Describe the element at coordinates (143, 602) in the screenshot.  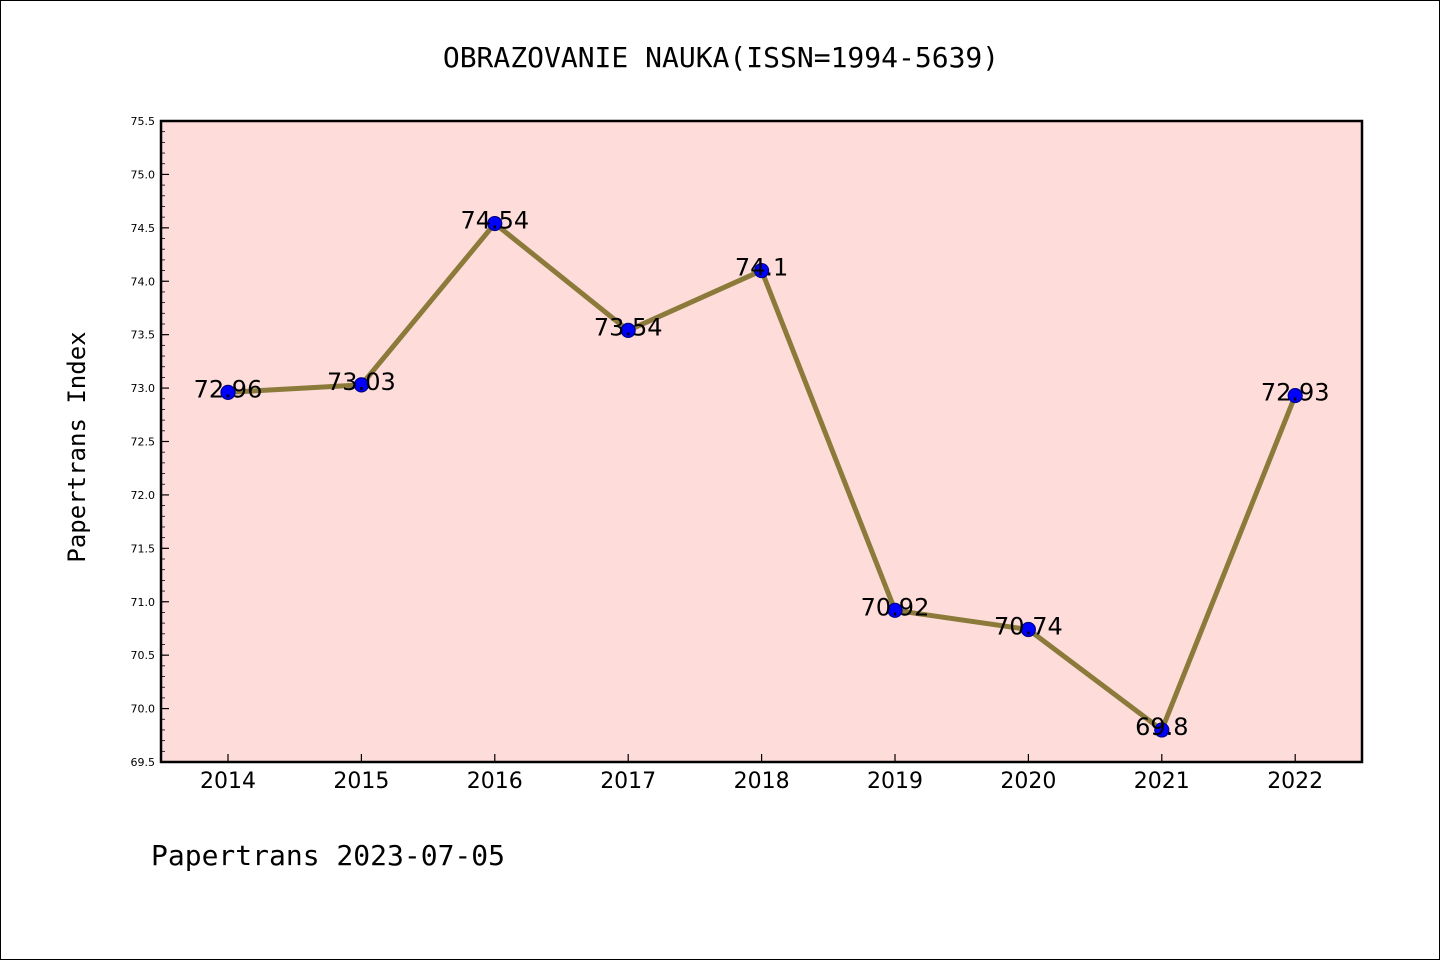
I see `y-tick-label: 71.0` at that location.